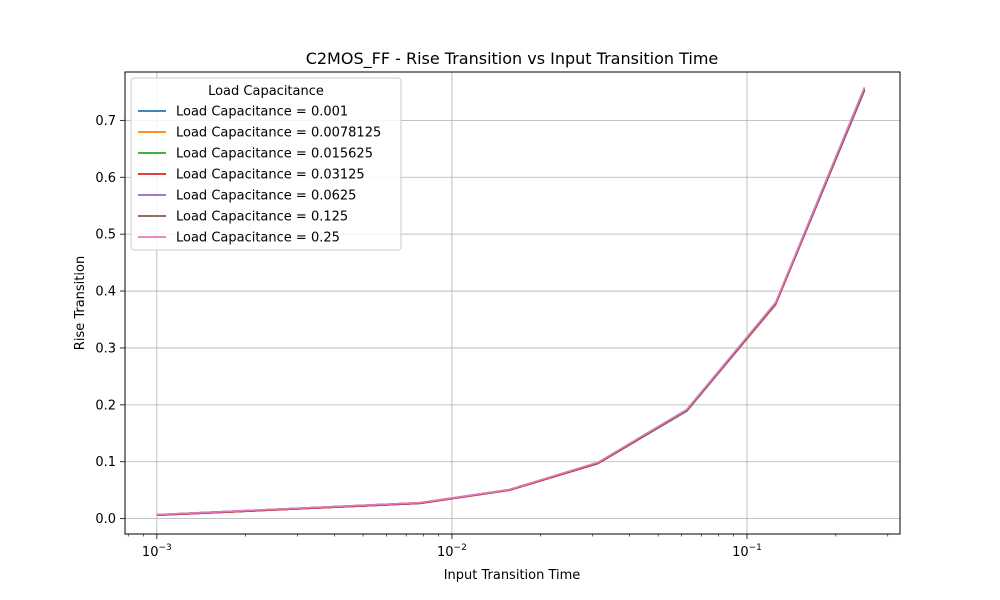 Image resolution: width=1000 pixels, height=600 pixels. Describe the element at coordinates (262, 112) in the screenshot. I see `legend-item-label: Load Capacitance = 0.001` at that location.